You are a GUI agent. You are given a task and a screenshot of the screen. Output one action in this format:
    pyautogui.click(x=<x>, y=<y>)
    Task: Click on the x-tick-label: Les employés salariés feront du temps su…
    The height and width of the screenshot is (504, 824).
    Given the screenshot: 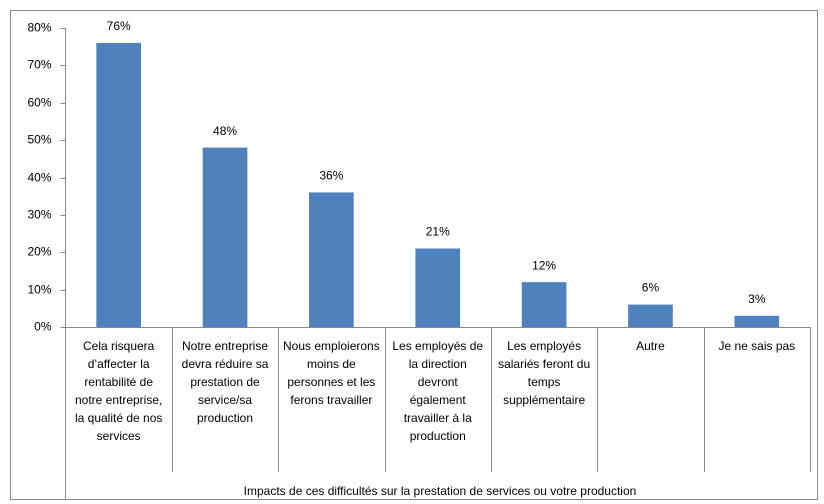 What is the action you would take?
    pyautogui.click(x=544, y=373)
    